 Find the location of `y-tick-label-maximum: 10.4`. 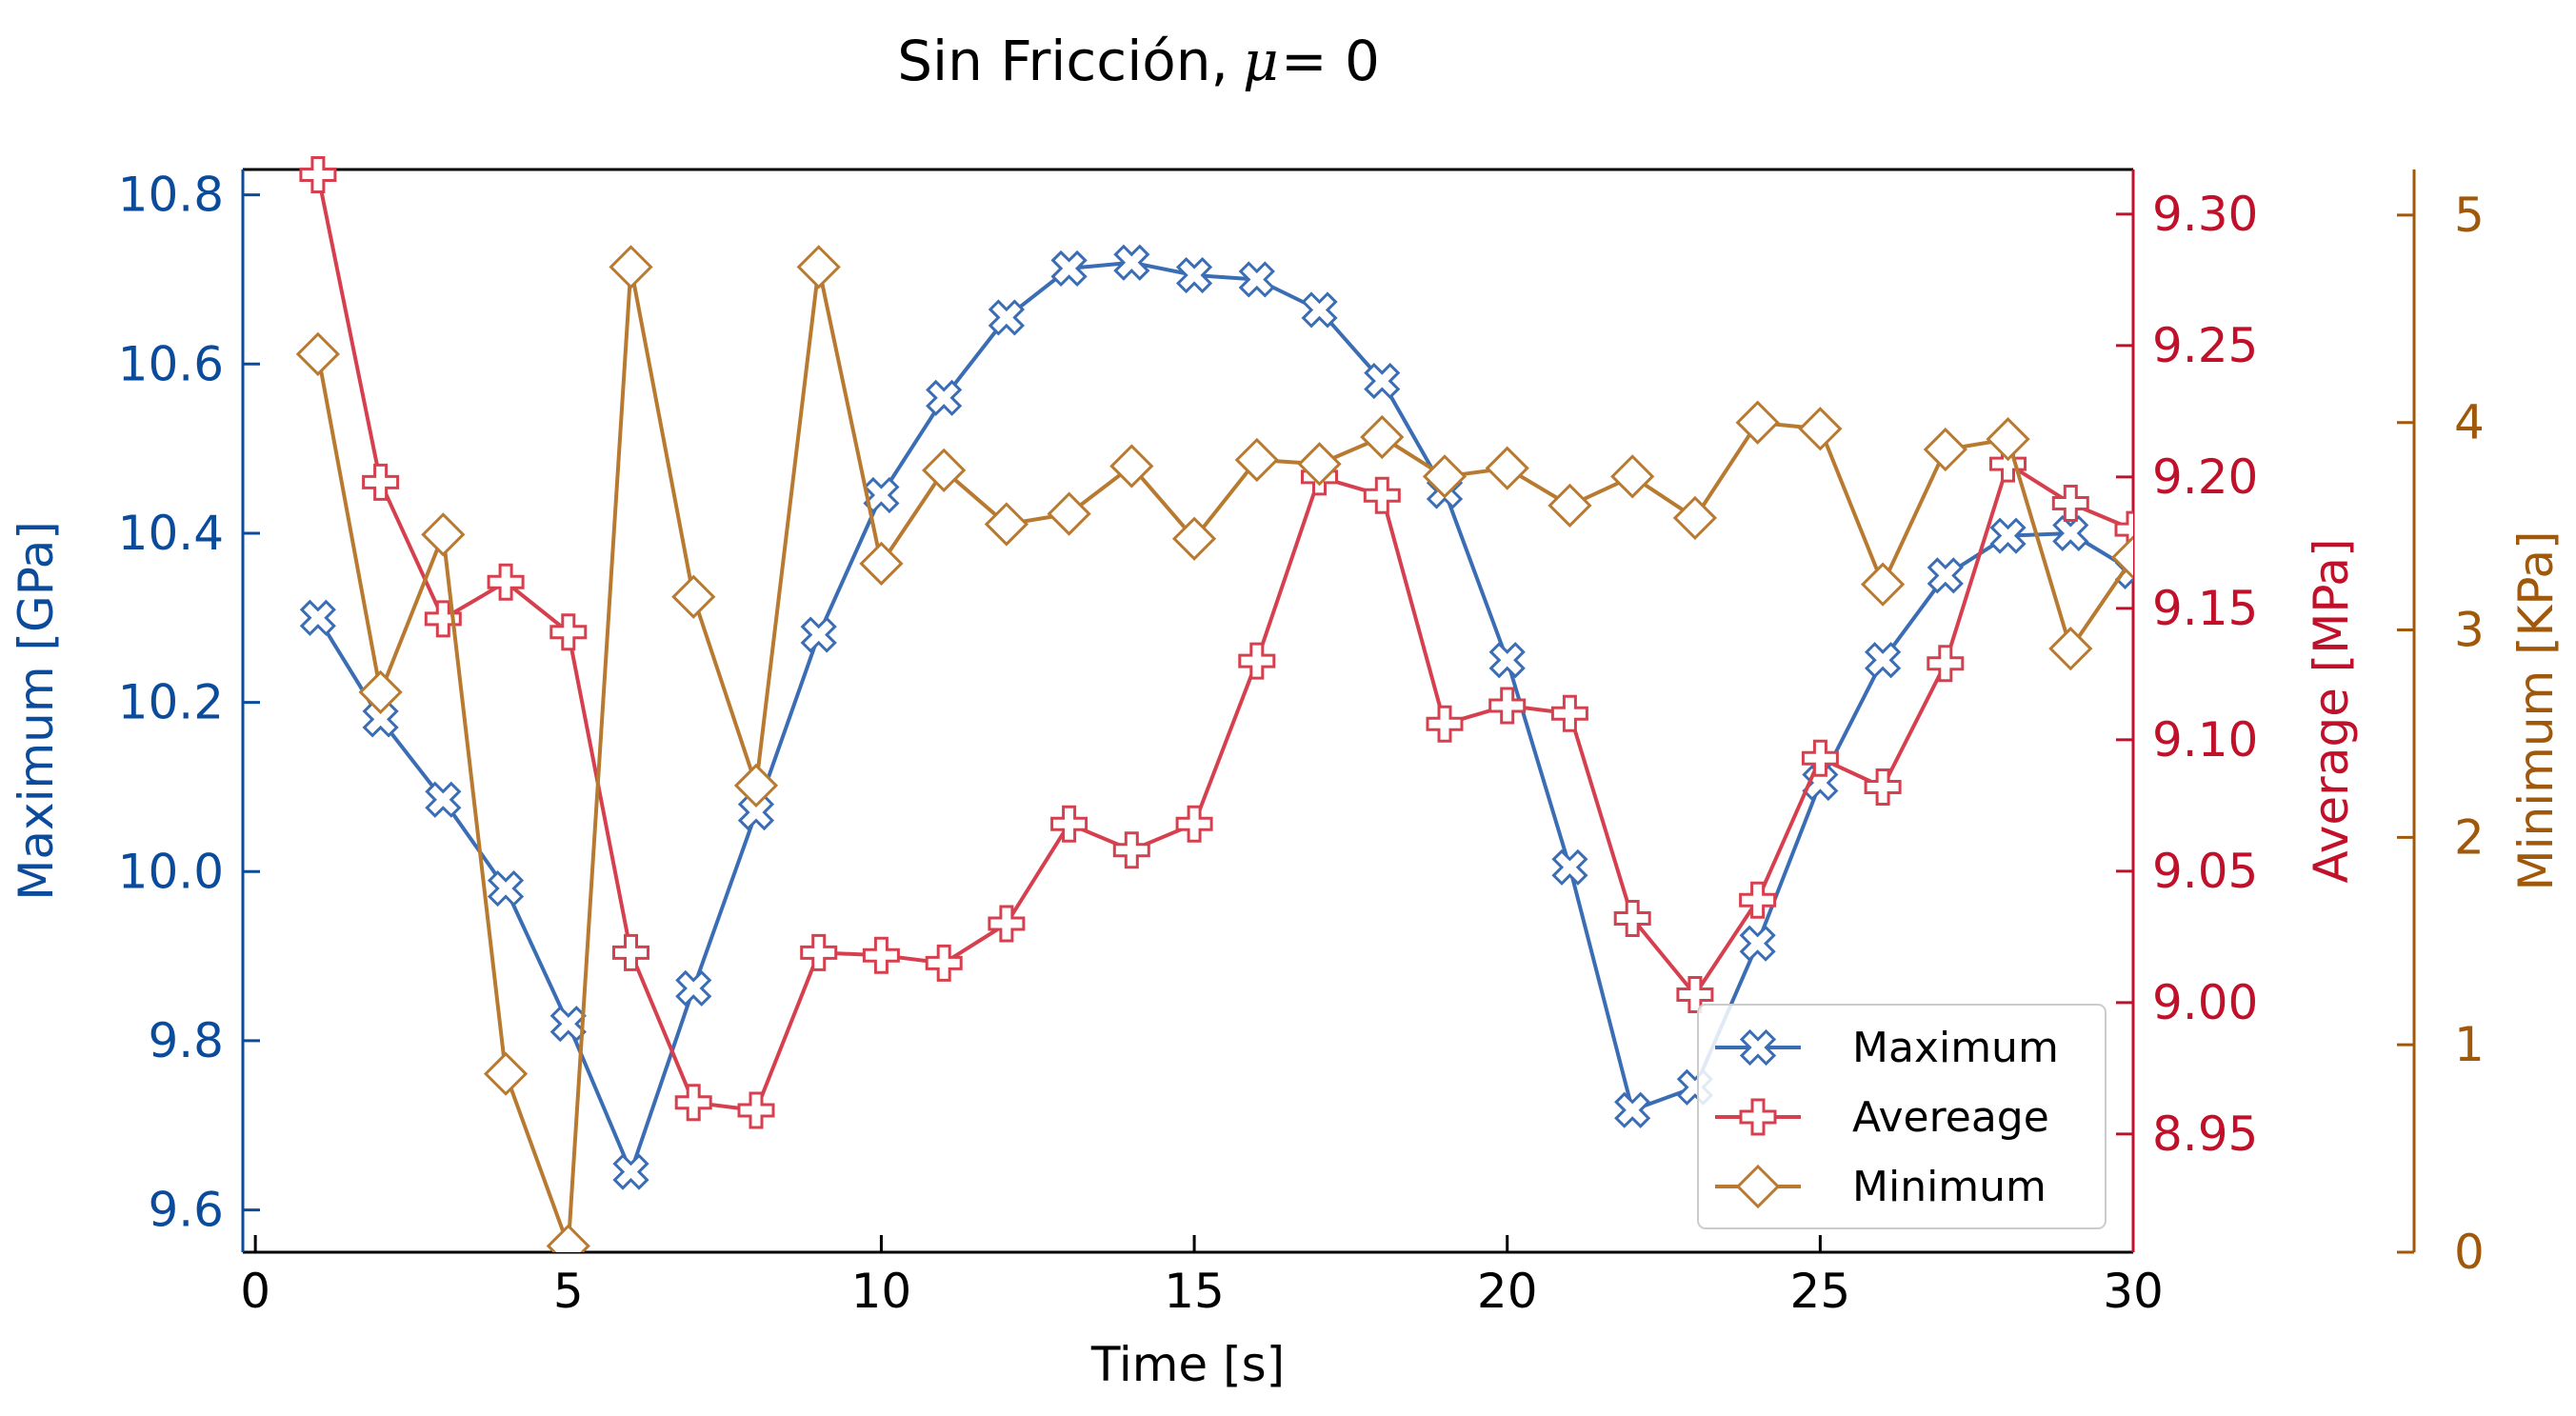

y-tick-label-maximum: 10.4 is located at coordinates (171, 533).